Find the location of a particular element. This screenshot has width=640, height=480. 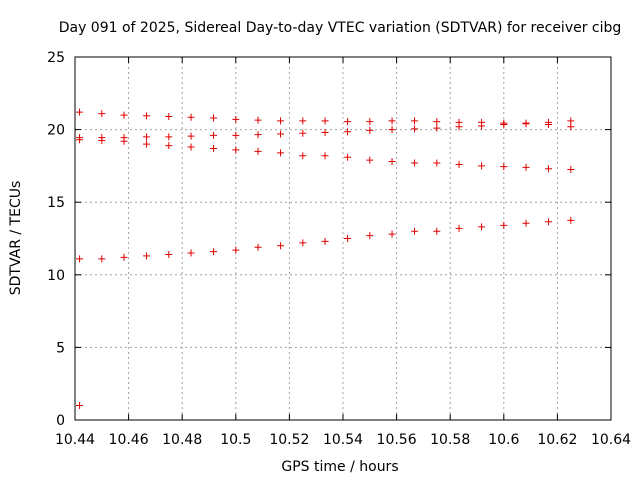

x-tick-label: 10.48 is located at coordinates (182, 440).